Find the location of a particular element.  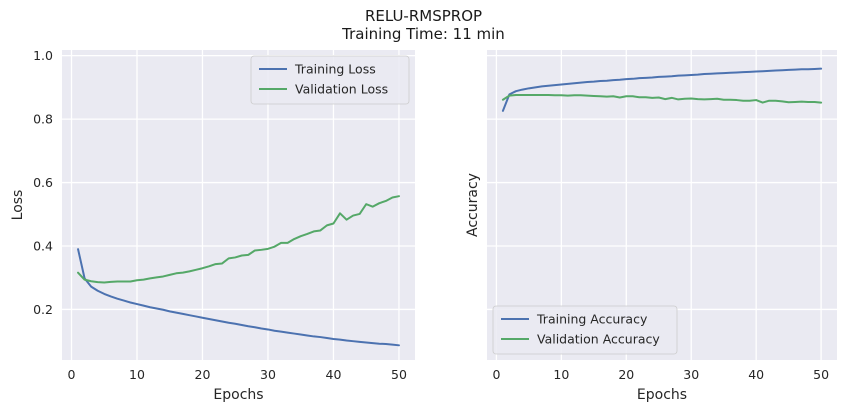

accuracy-x-tick-label: 20 is located at coordinates (626, 374).